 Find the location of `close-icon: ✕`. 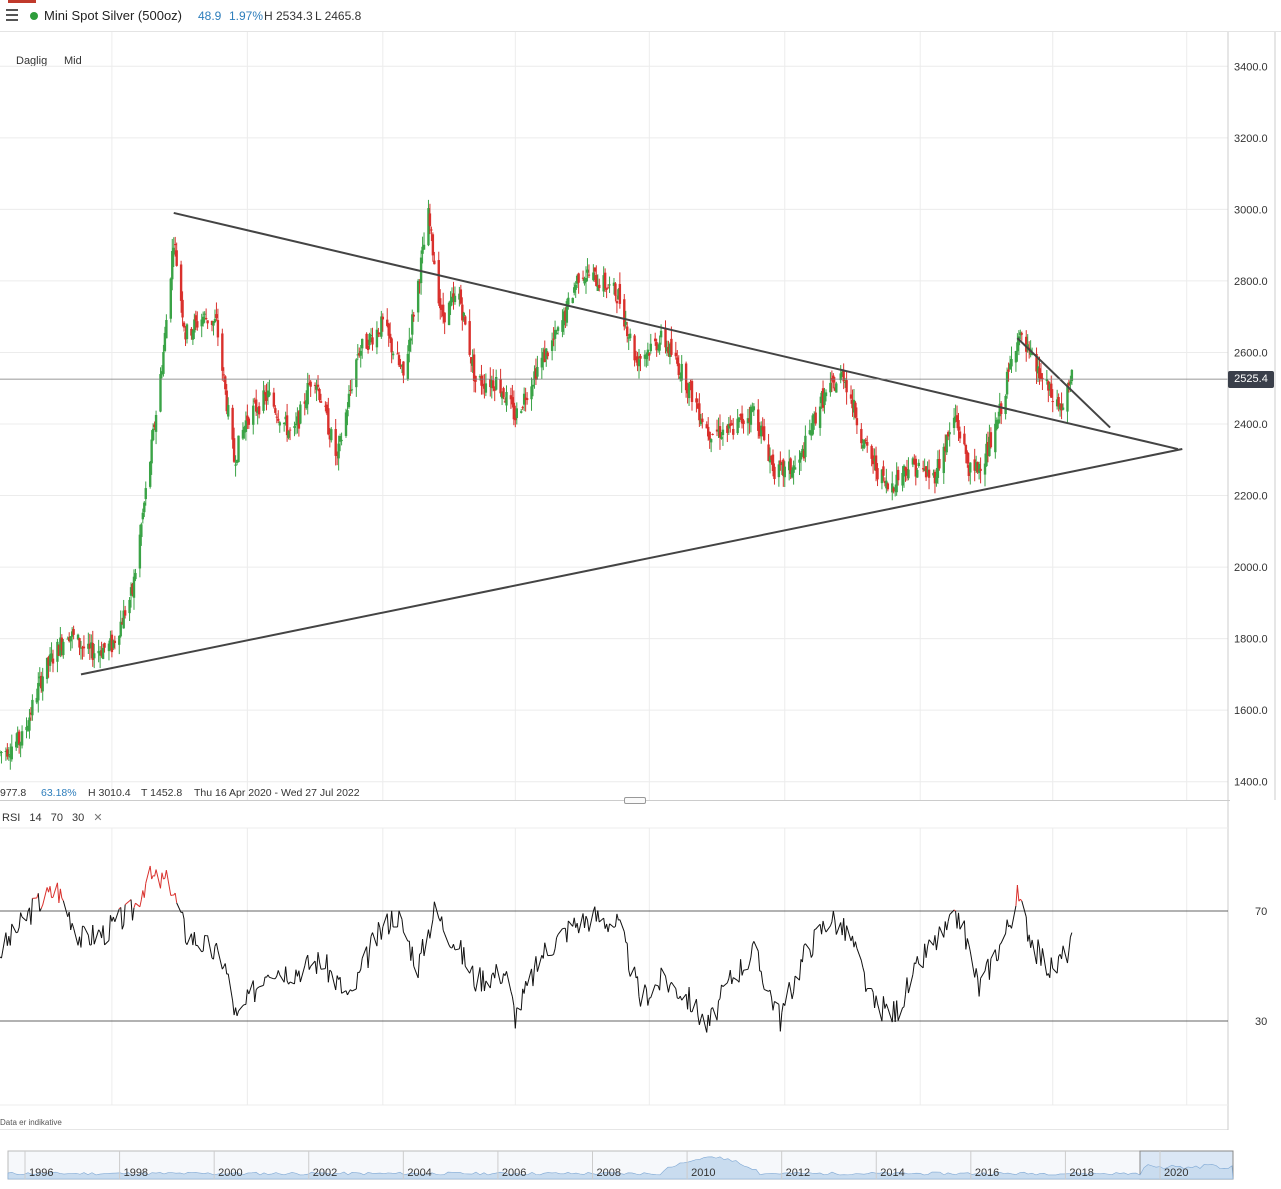

close-icon: ✕ is located at coordinates (98, 818).